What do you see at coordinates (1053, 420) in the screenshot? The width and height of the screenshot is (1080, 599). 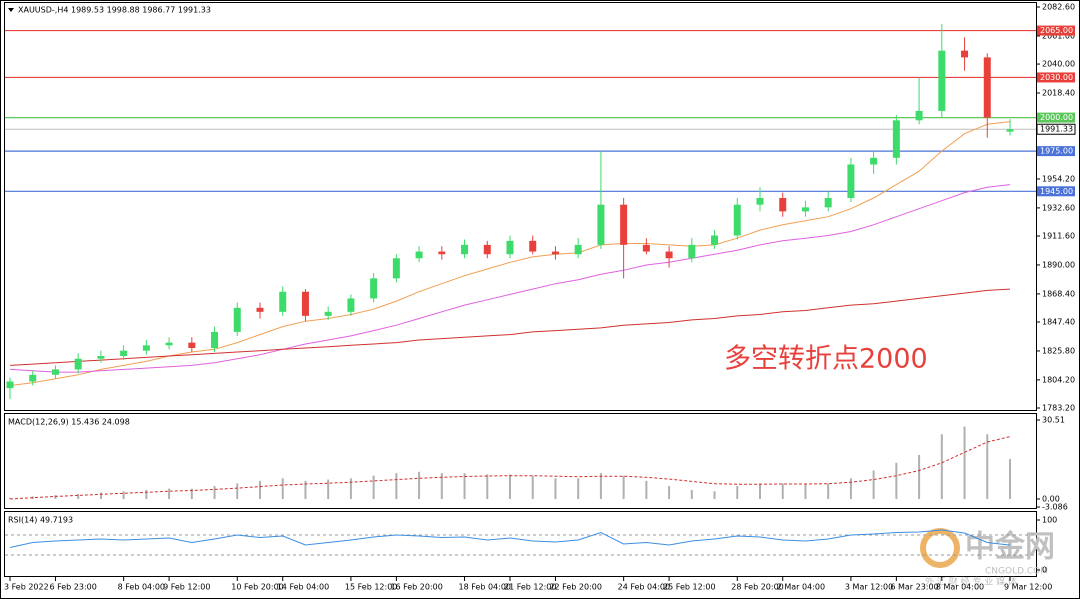 I see `y-tick-label: 30.51` at bounding box center [1053, 420].